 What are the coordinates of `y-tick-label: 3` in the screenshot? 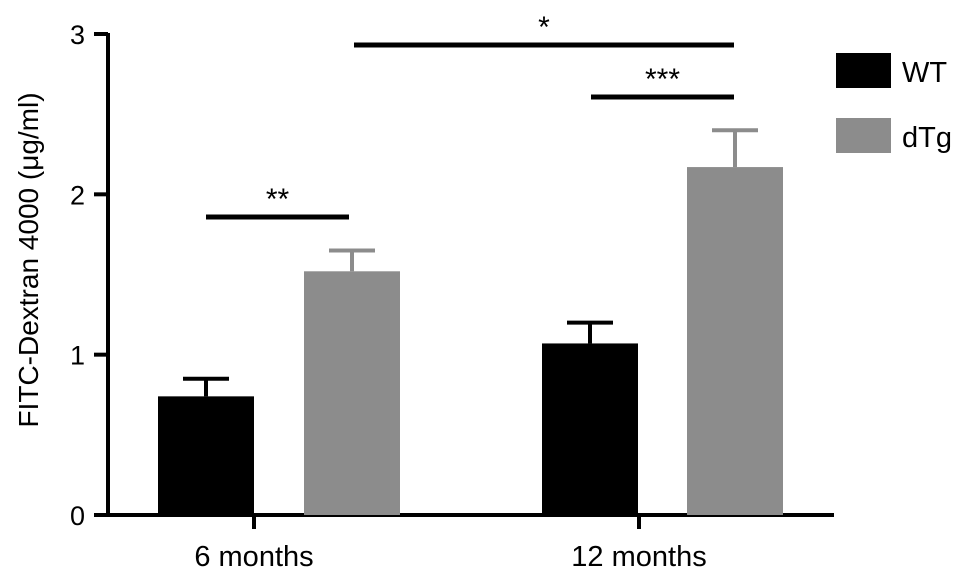 It's located at (77, 35).